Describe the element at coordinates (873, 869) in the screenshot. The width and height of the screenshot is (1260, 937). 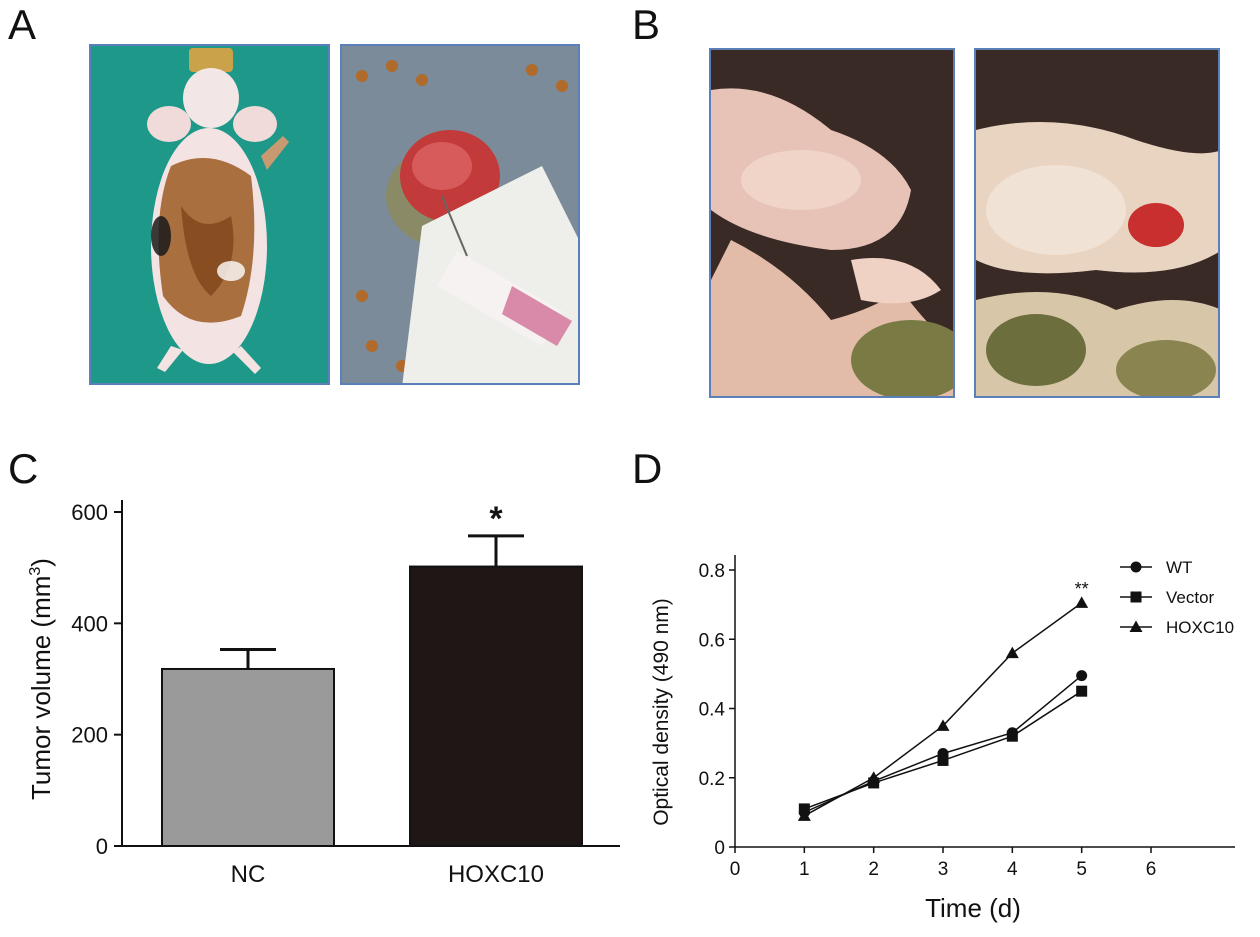
I see `x-tick-label: 2` at that location.